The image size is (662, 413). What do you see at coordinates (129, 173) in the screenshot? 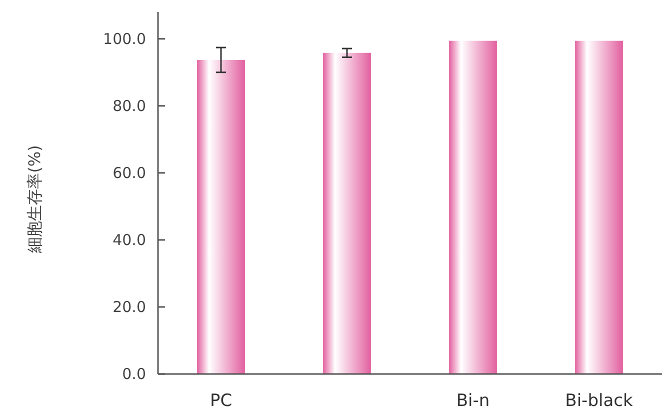
I see `y-tick-label: 60.0` at bounding box center [129, 173].